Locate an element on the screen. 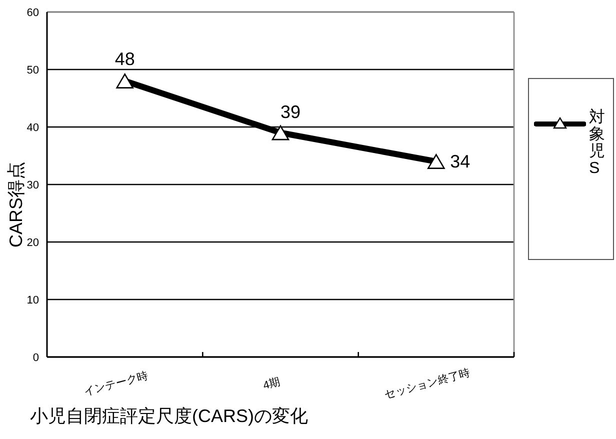 The image size is (616, 439). legend-label: 対象児S is located at coordinates (597, 143).